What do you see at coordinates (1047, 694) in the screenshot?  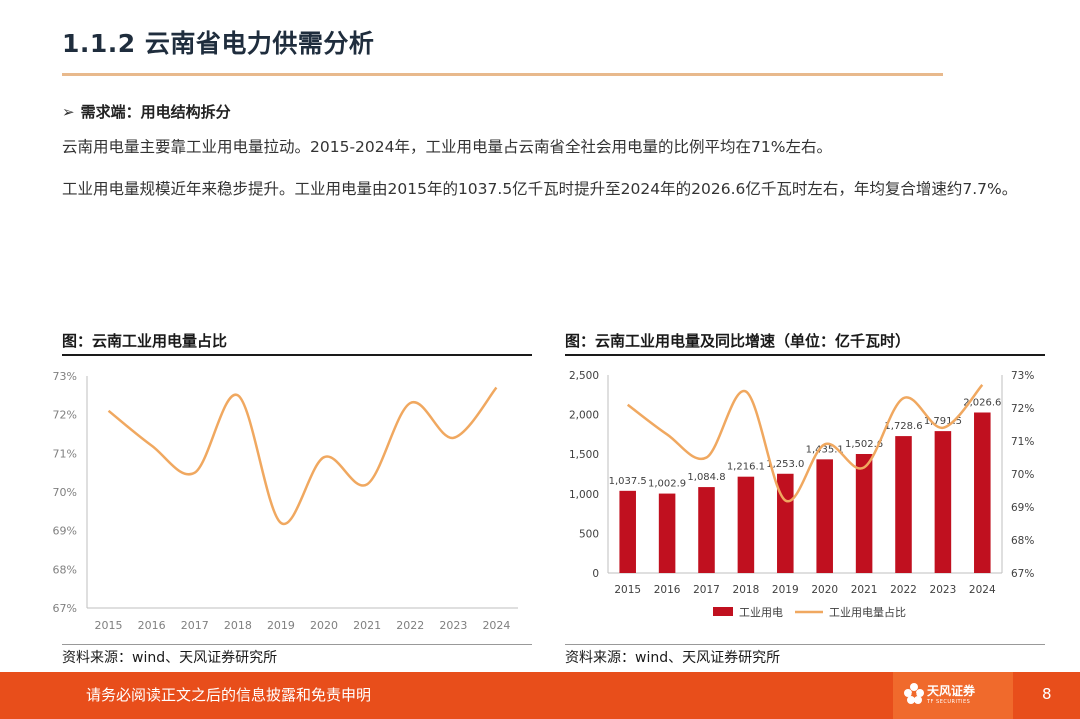 I see `page-number: 8` at bounding box center [1047, 694].